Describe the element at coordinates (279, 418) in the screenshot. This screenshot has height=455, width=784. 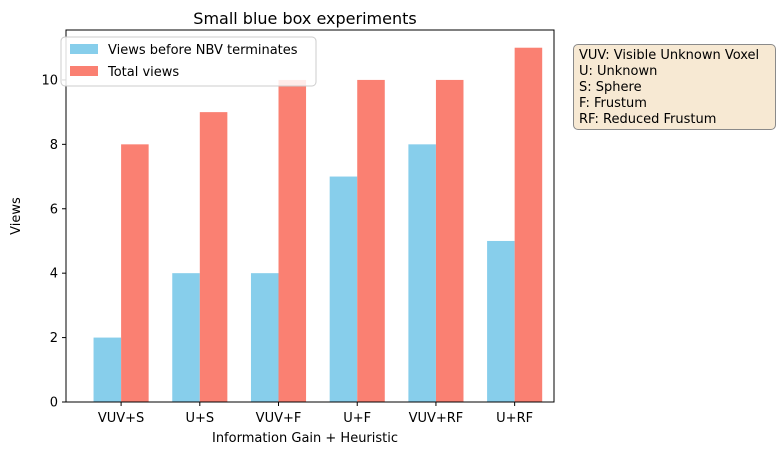
I see `x-tick-label: VUV+F` at that location.